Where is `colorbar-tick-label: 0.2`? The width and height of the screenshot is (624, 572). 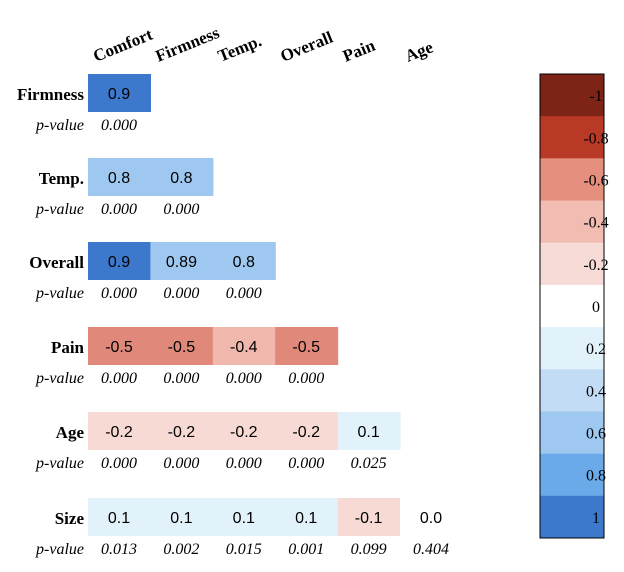
colorbar-tick-label: 0.2 is located at coordinates (596, 349).